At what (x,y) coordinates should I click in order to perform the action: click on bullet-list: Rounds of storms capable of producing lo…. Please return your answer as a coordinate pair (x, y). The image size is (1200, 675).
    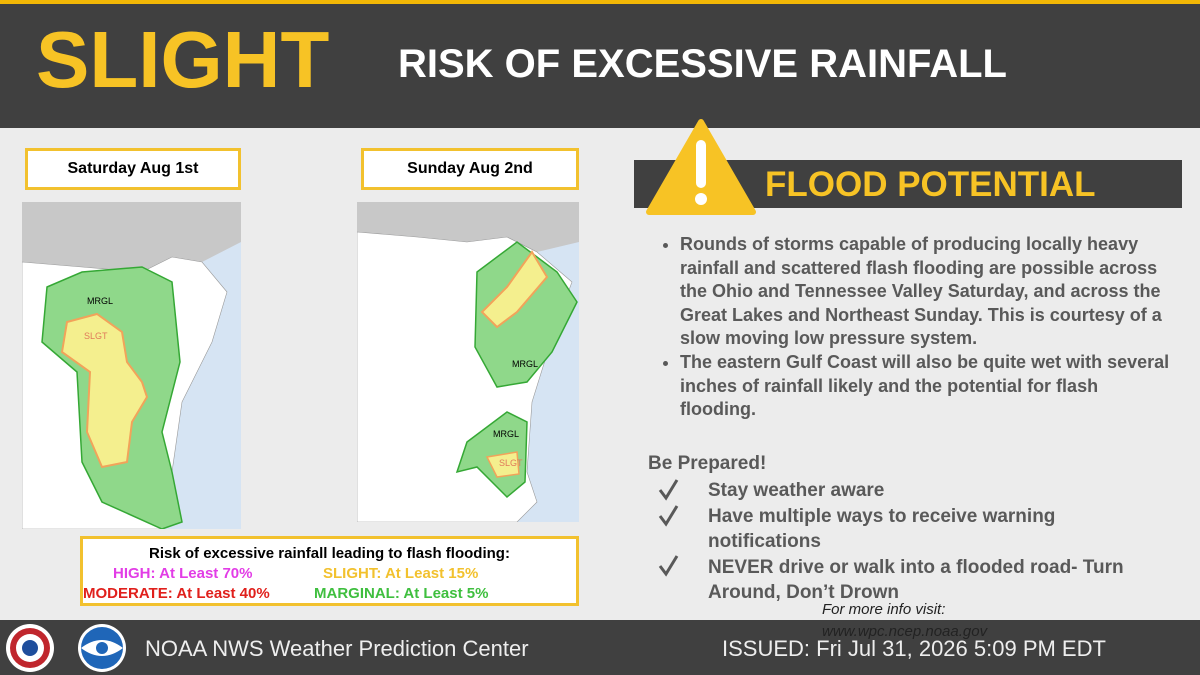
    Looking at the image, I should click on (910, 327).